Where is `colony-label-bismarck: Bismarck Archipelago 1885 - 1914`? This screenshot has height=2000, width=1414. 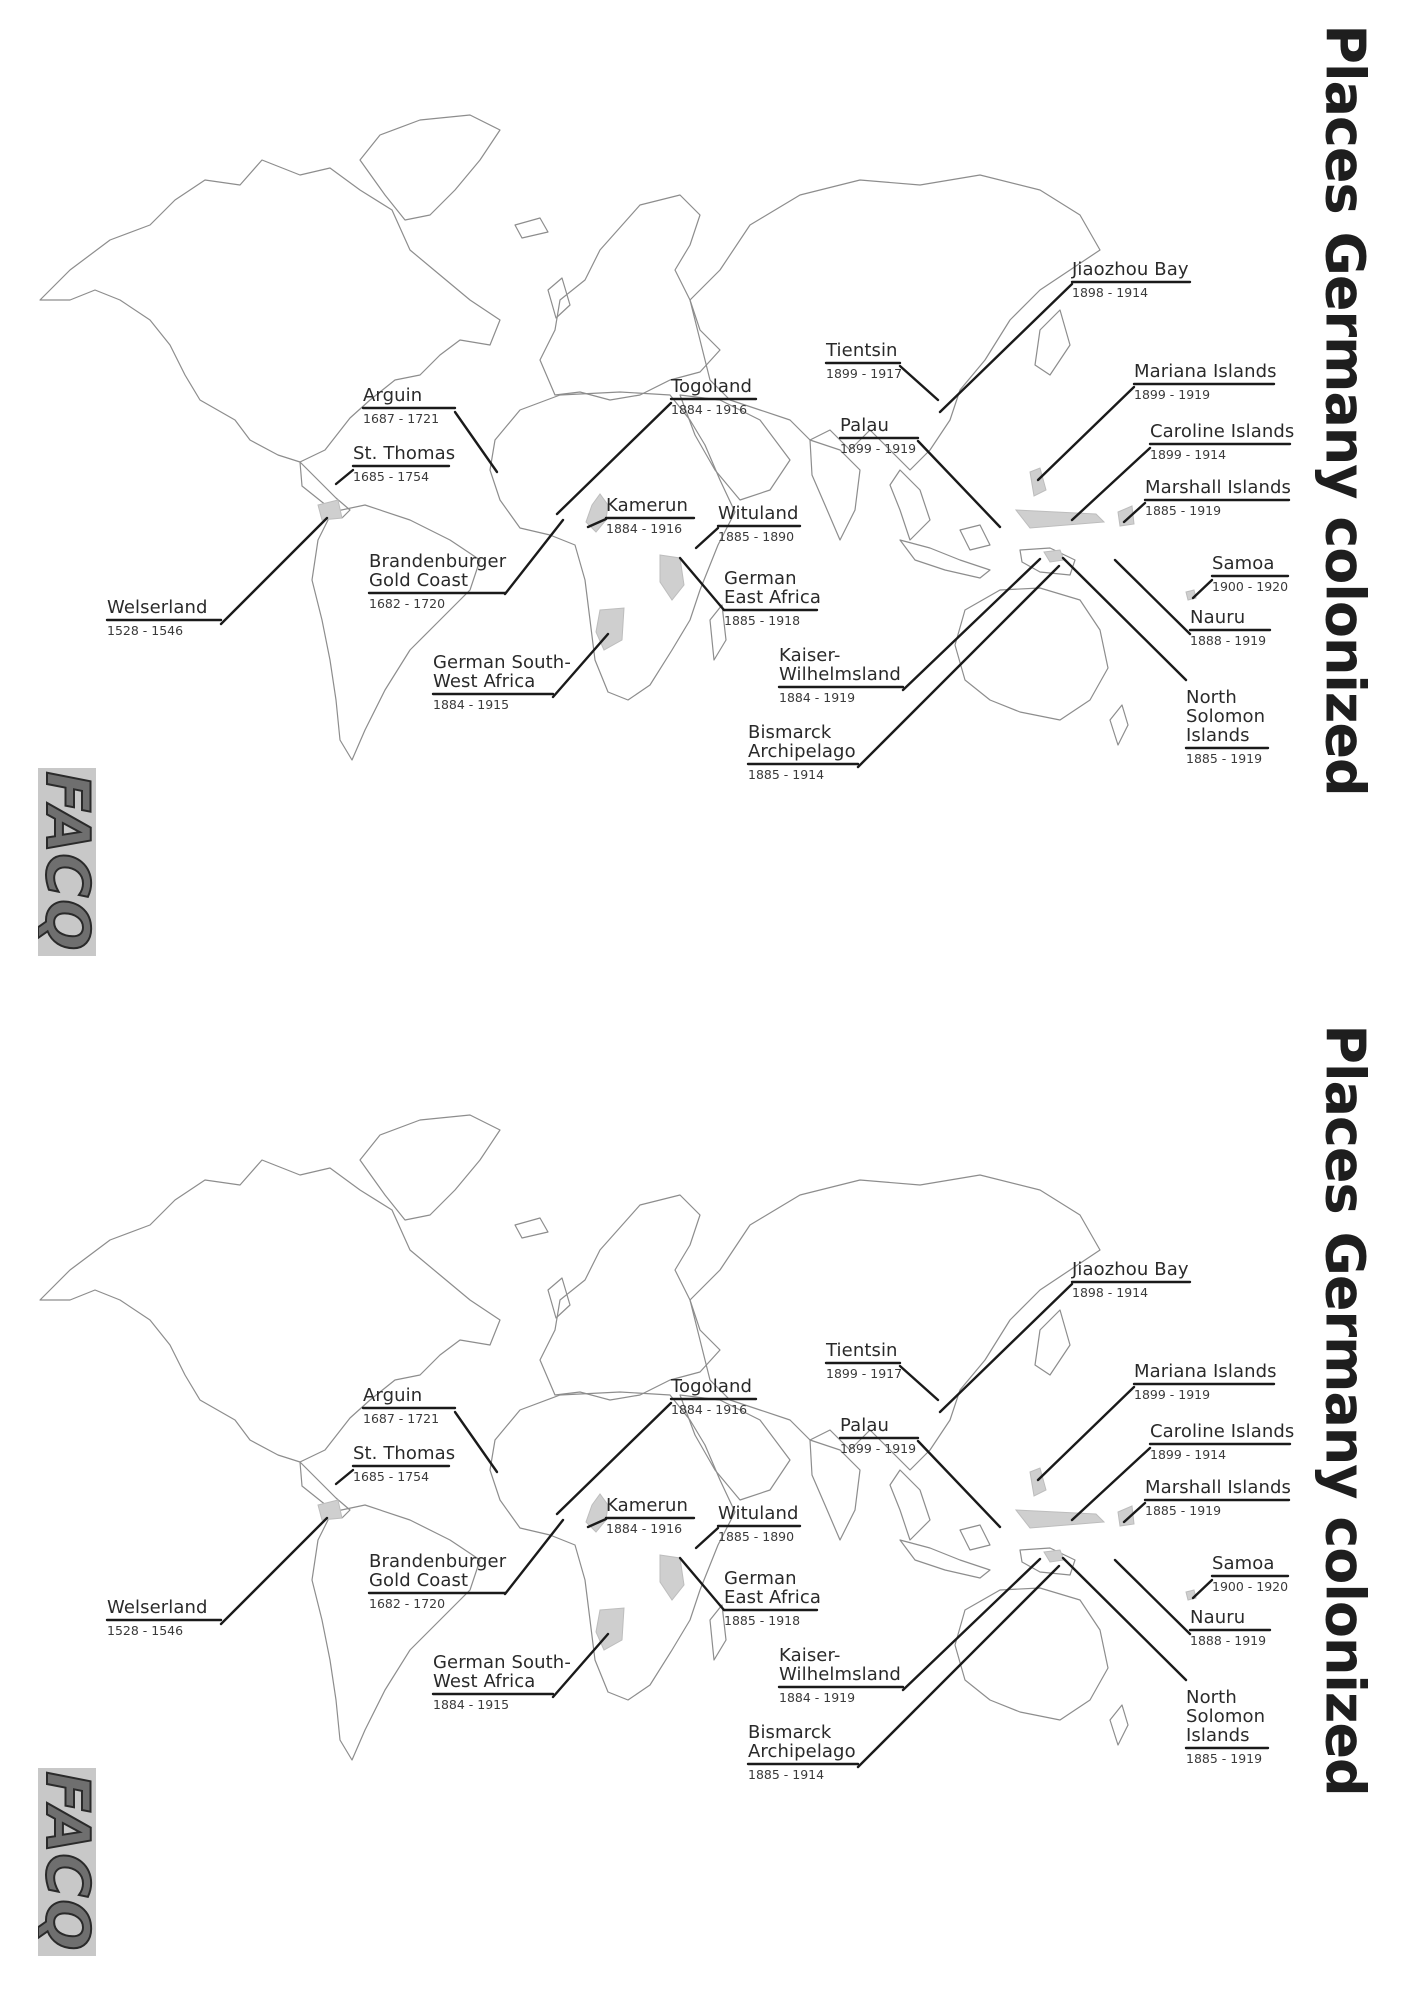 colony-label-bismarck: Bismarck Archipelago 1885 - 1914 is located at coordinates (802, 1752).